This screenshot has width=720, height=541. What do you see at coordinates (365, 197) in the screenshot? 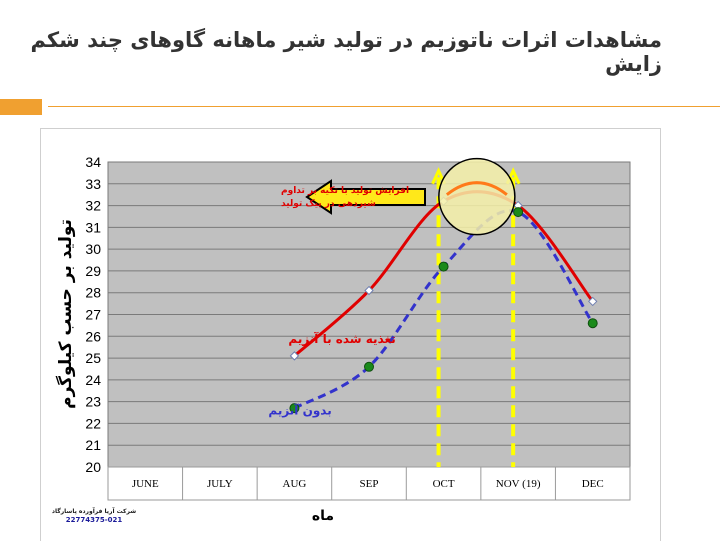
I see `annotation-arrow` at bounding box center [365, 197].